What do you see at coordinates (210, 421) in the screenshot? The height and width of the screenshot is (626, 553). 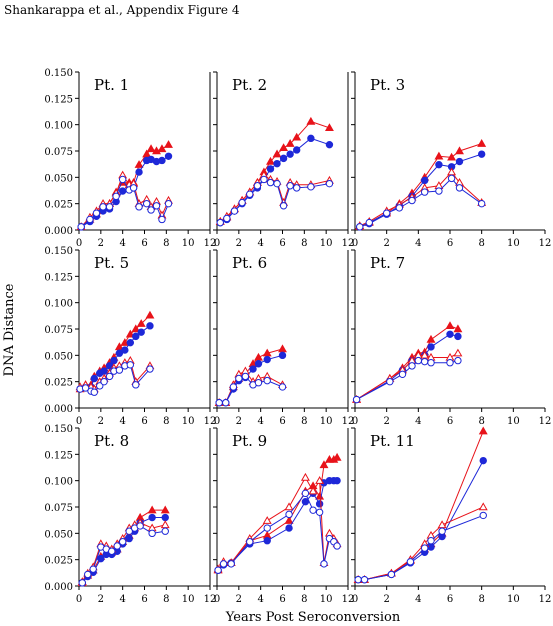 I see `x-tick-label: 12` at bounding box center [210, 421].